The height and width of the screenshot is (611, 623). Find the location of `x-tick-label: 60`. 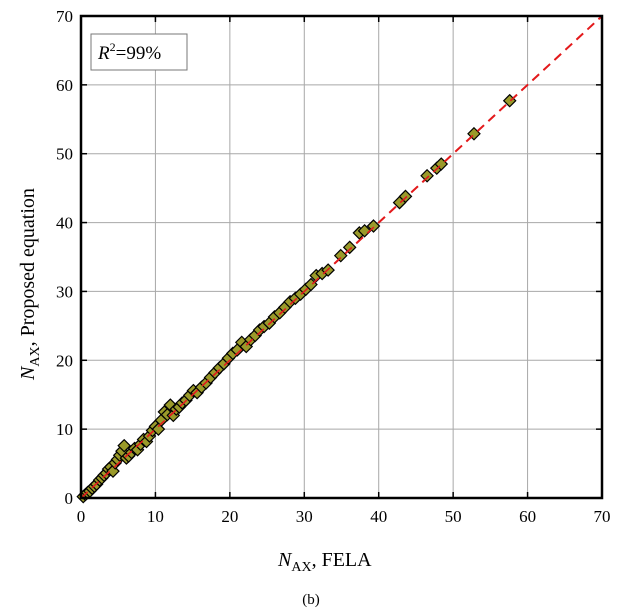

x-tick-label: 60 is located at coordinates (527, 516).